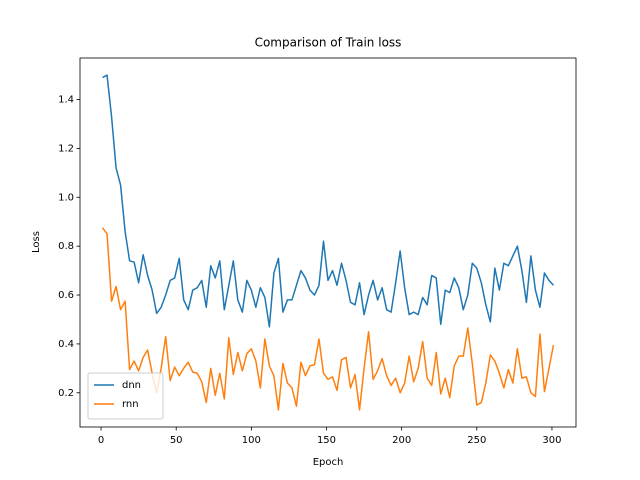 The height and width of the screenshot is (480, 640). Describe the element at coordinates (66, 246) in the screenshot. I see `y-tick-label: 0.8` at that location.